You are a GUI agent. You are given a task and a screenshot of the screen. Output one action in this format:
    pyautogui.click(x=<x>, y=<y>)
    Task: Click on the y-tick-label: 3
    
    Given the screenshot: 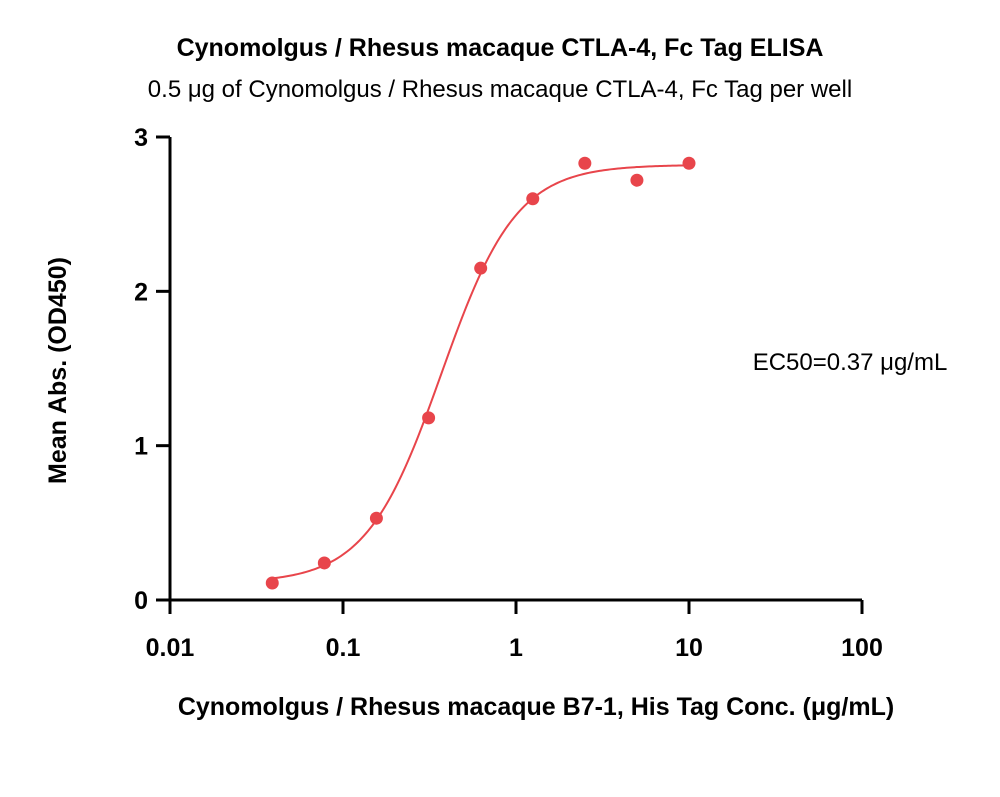 What is the action you would take?
    pyautogui.click(x=141, y=138)
    